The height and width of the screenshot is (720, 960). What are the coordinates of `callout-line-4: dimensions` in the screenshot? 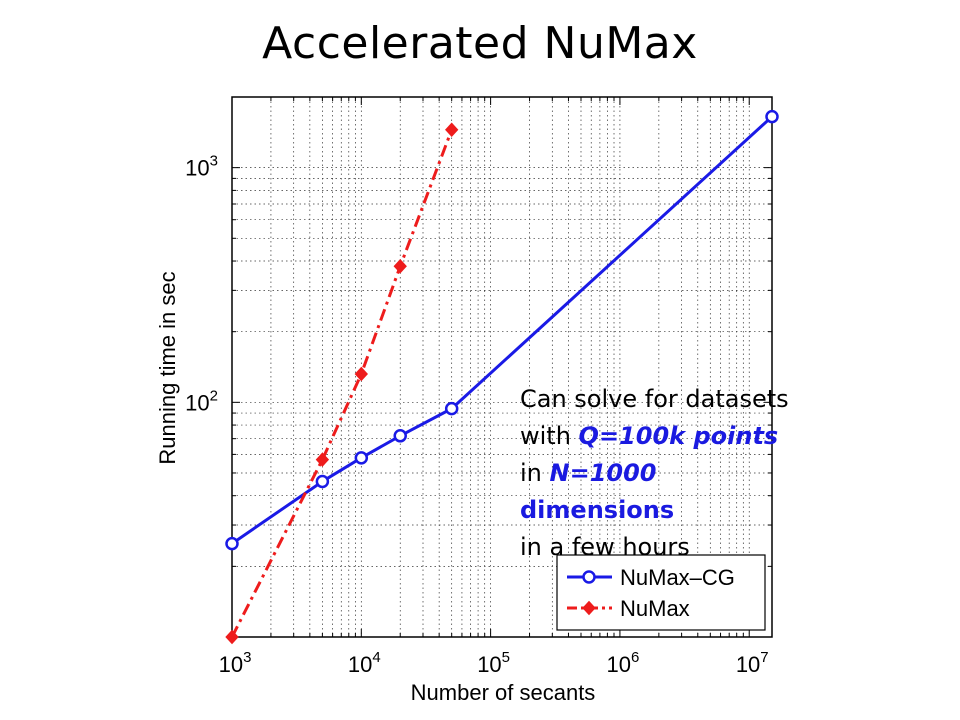 It's located at (597, 510).